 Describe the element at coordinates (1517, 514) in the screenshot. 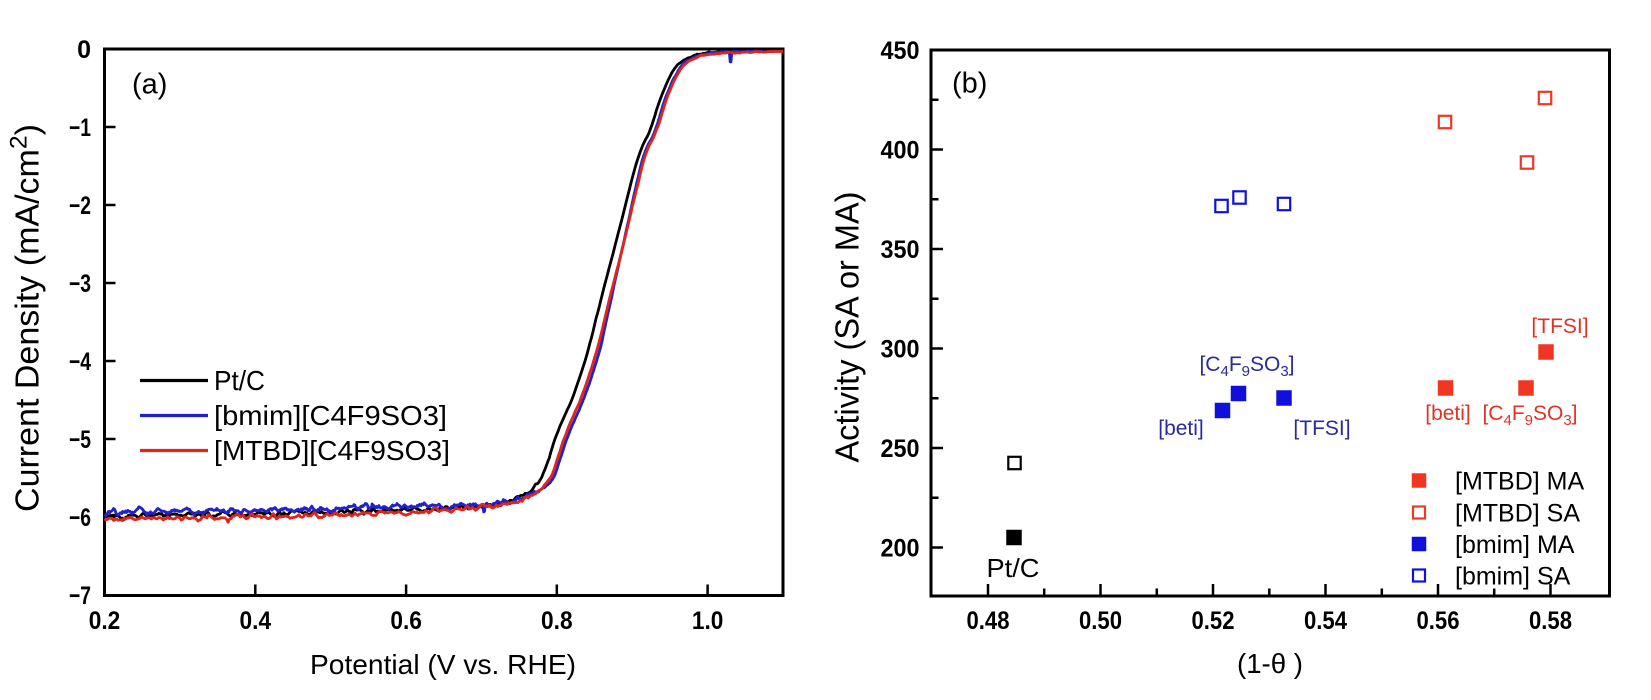

I see `svg-text: [MTBD] SA` at that location.